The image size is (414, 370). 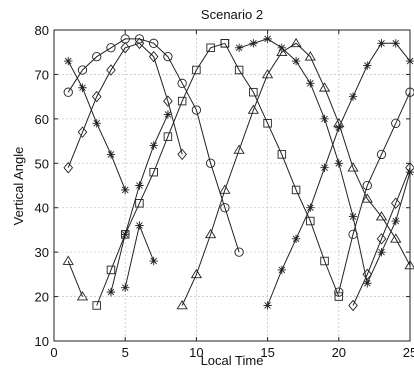 What do you see at coordinates (42, 30) in the screenshot?
I see `y-tick-label: 80` at bounding box center [42, 30].